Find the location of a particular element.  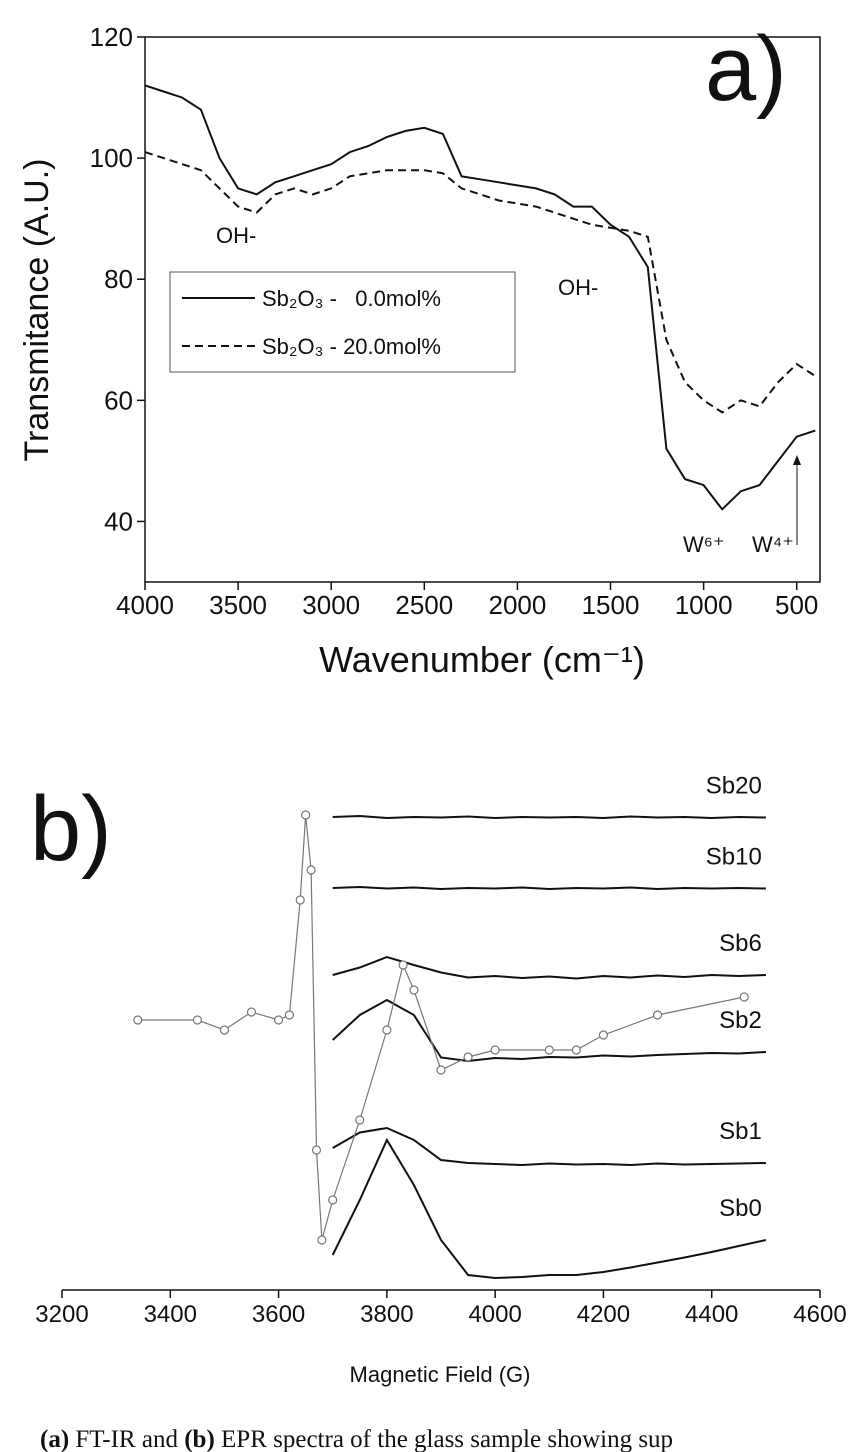

x-axis-label: Magnetic Field (G) is located at coordinates (440, 1374).